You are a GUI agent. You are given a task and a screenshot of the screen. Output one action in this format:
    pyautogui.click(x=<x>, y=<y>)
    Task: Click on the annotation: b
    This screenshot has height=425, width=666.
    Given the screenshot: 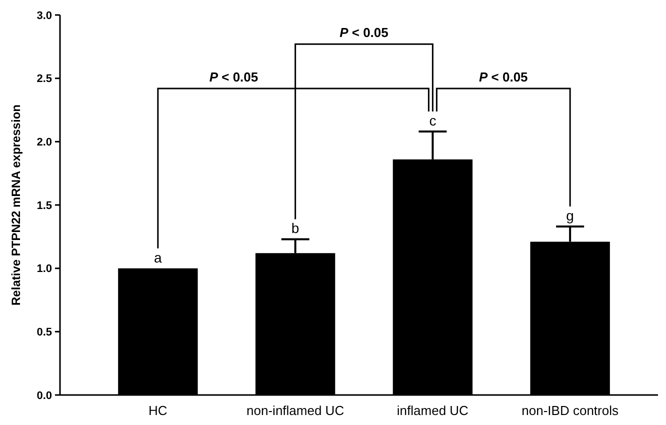 What is the action you would take?
    pyautogui.click(x=295, y=228)
    